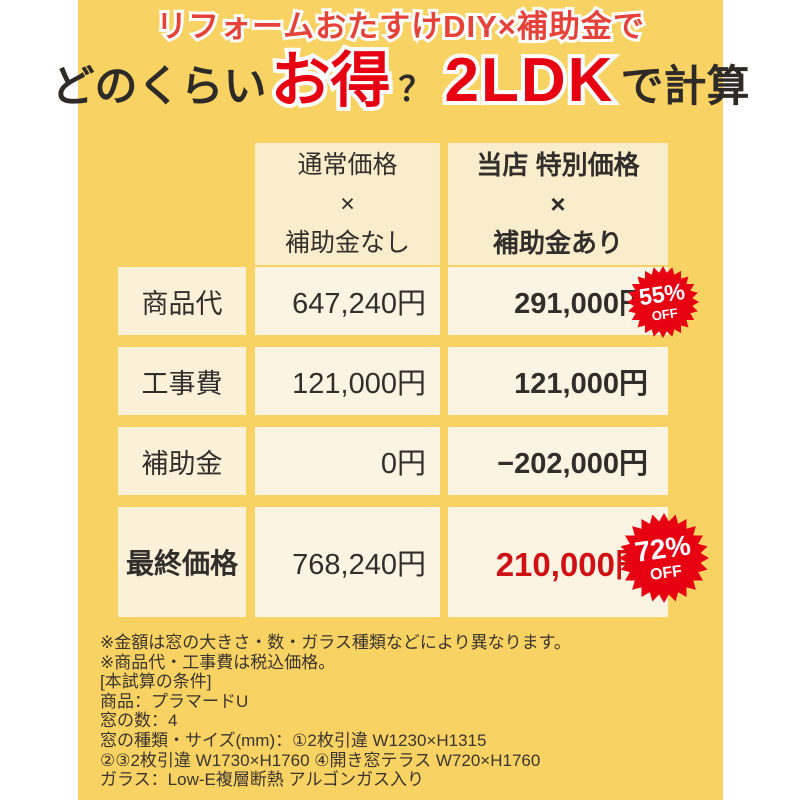  Describe the element at coordinates (182, 461) in the screenshot. I see `row-label-subsidy: 補助金` at that location.